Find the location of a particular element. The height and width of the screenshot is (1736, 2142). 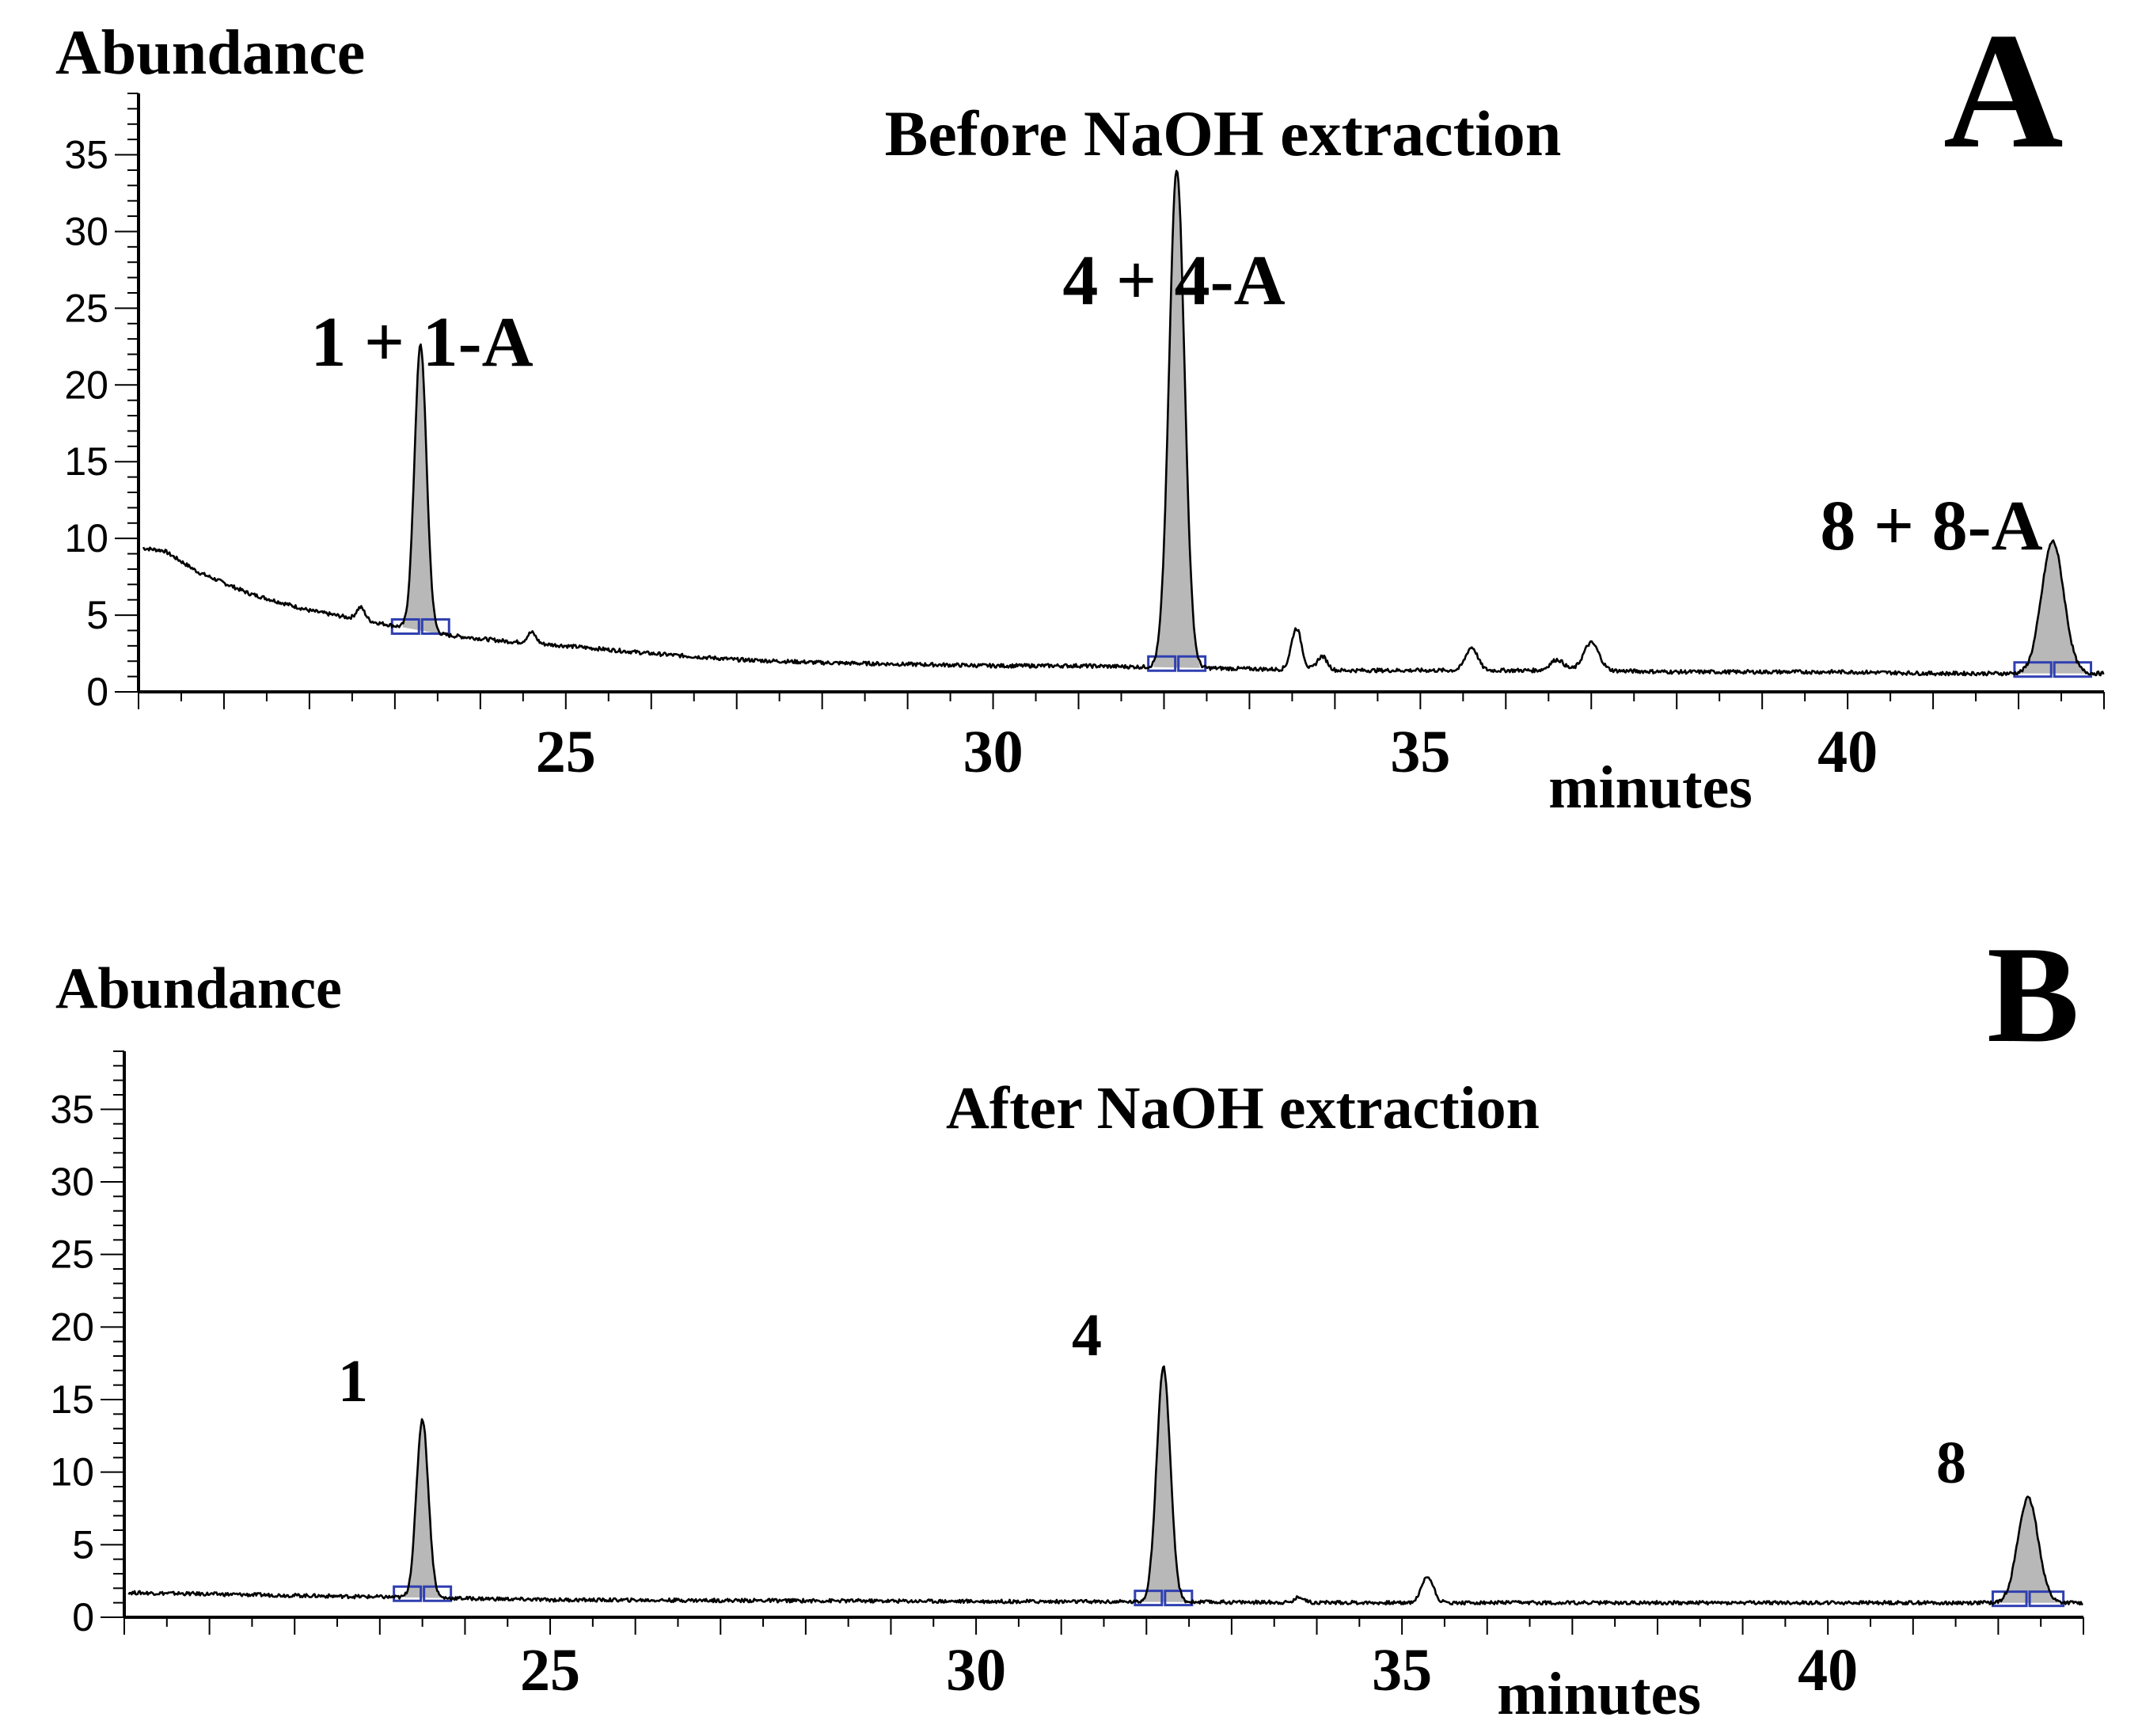

chart-title: Before NaOH extraction is located at coordinates (1223, 133).